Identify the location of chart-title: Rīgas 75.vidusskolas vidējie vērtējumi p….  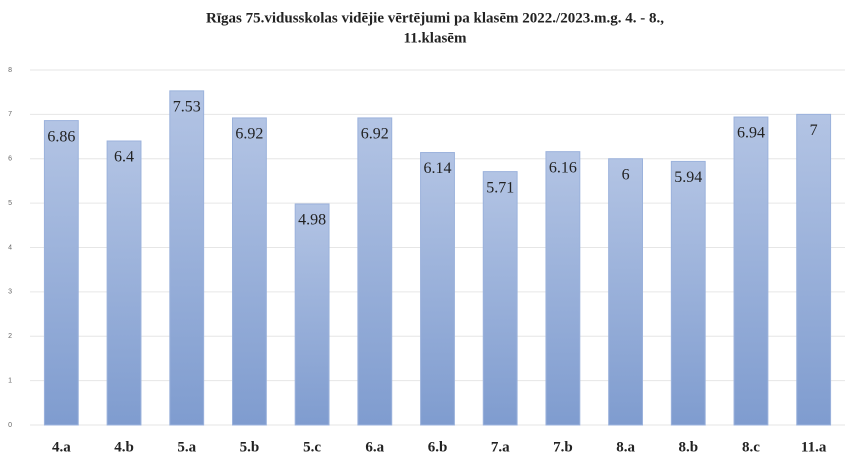
(435, 18).